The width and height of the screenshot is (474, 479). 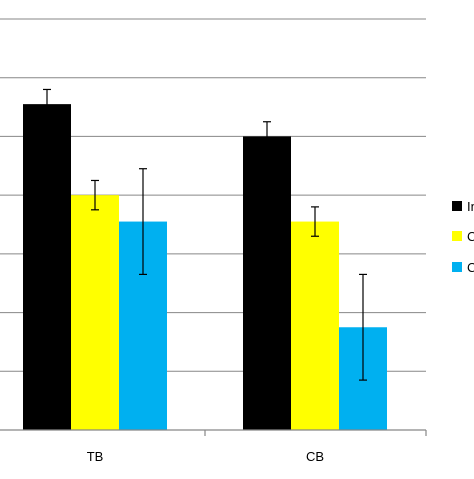 I want to click on legend-label: In, so click(x=470, y=206).